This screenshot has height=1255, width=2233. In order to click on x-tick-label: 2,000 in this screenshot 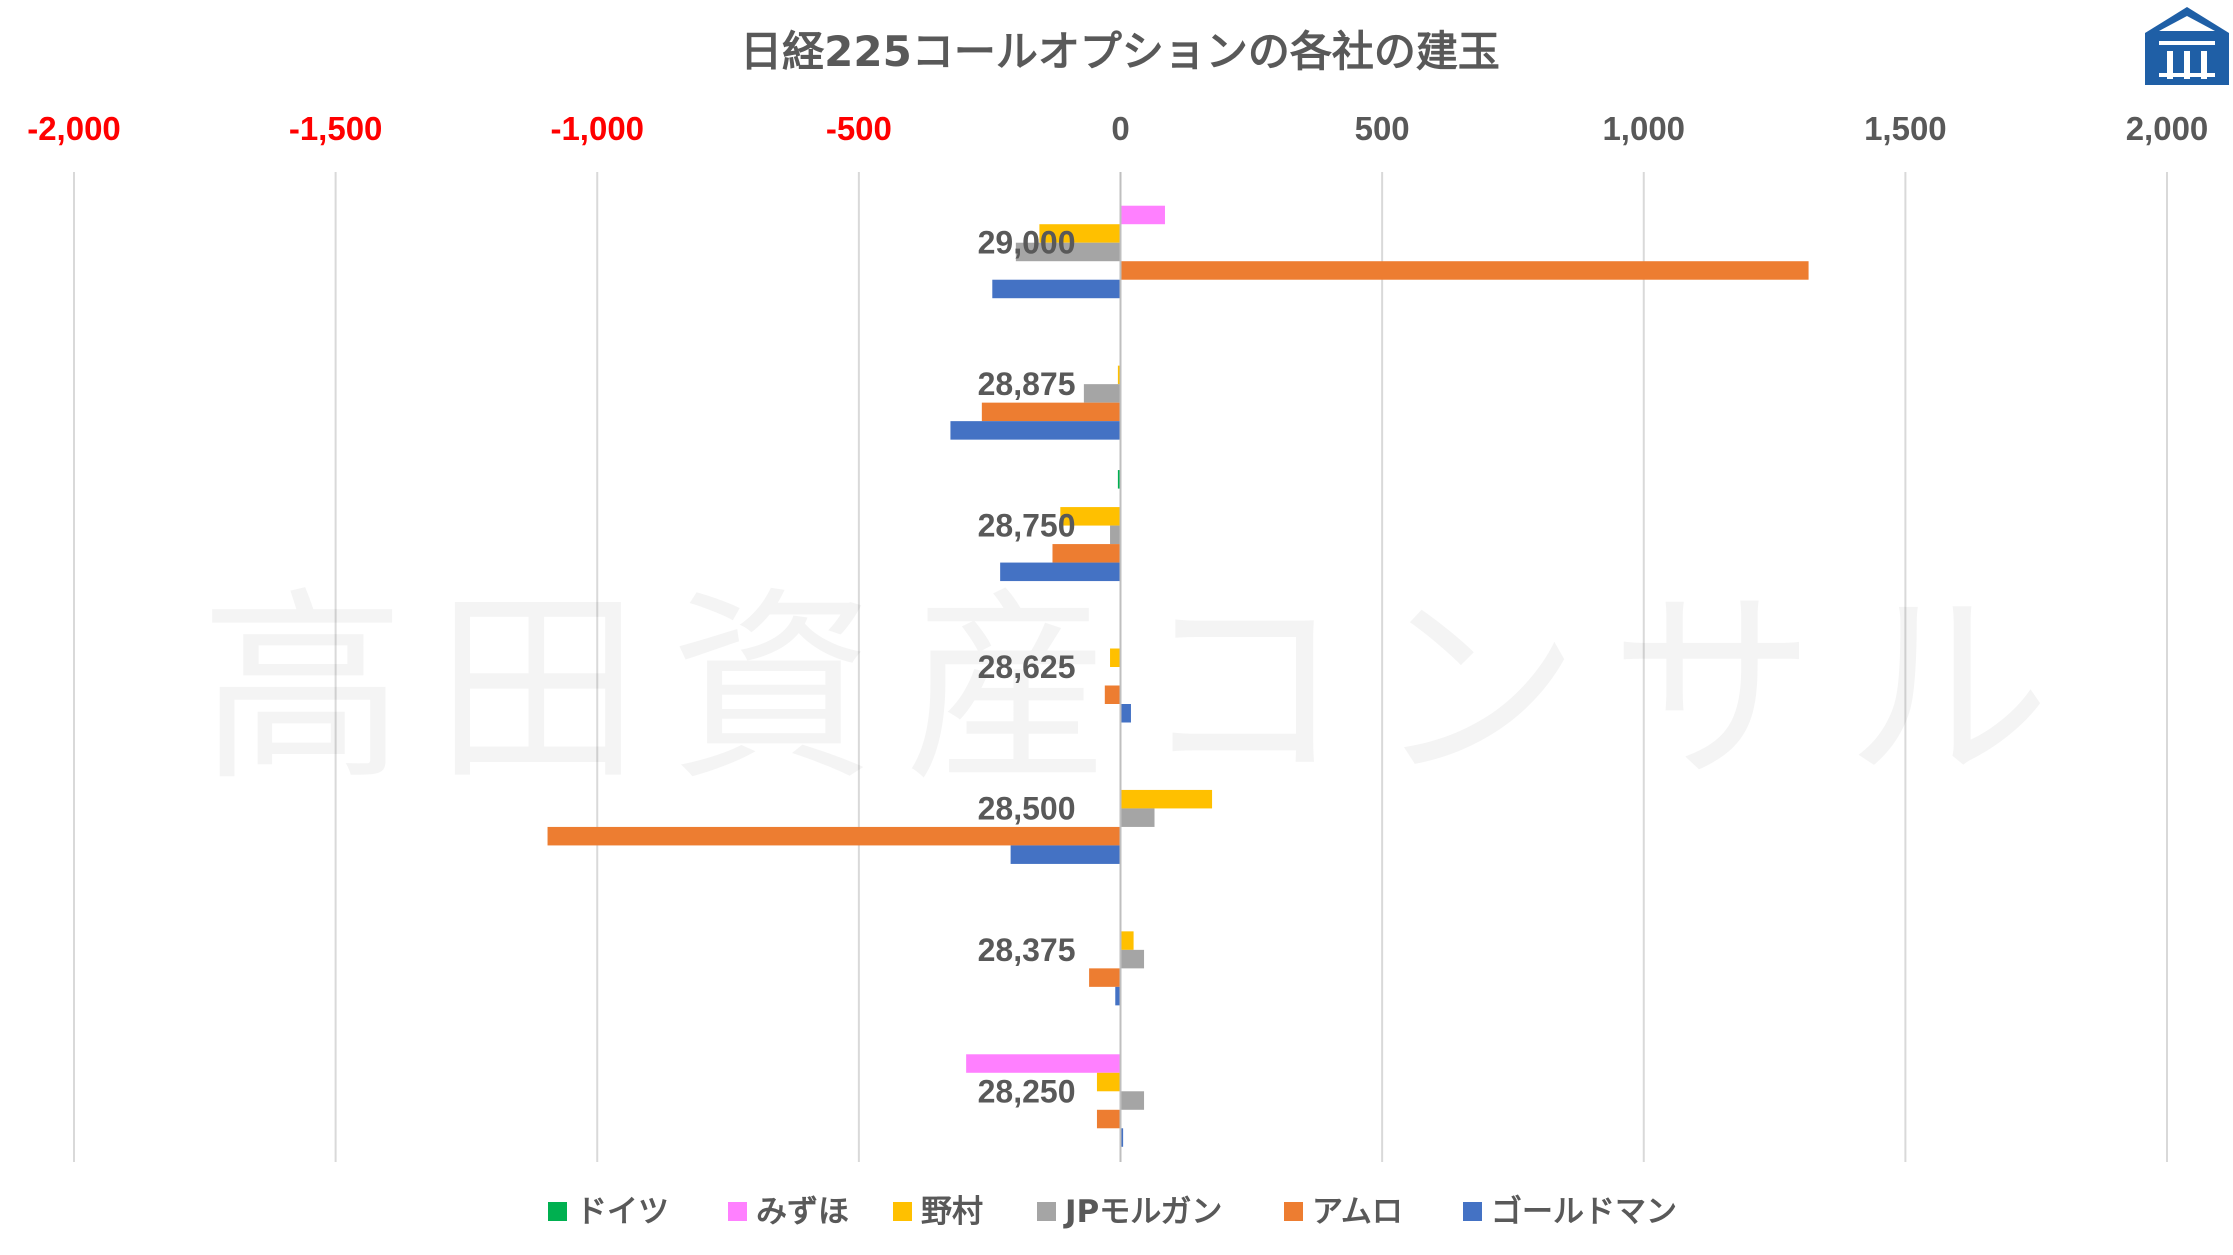, I will do `click(2167, 128)`.